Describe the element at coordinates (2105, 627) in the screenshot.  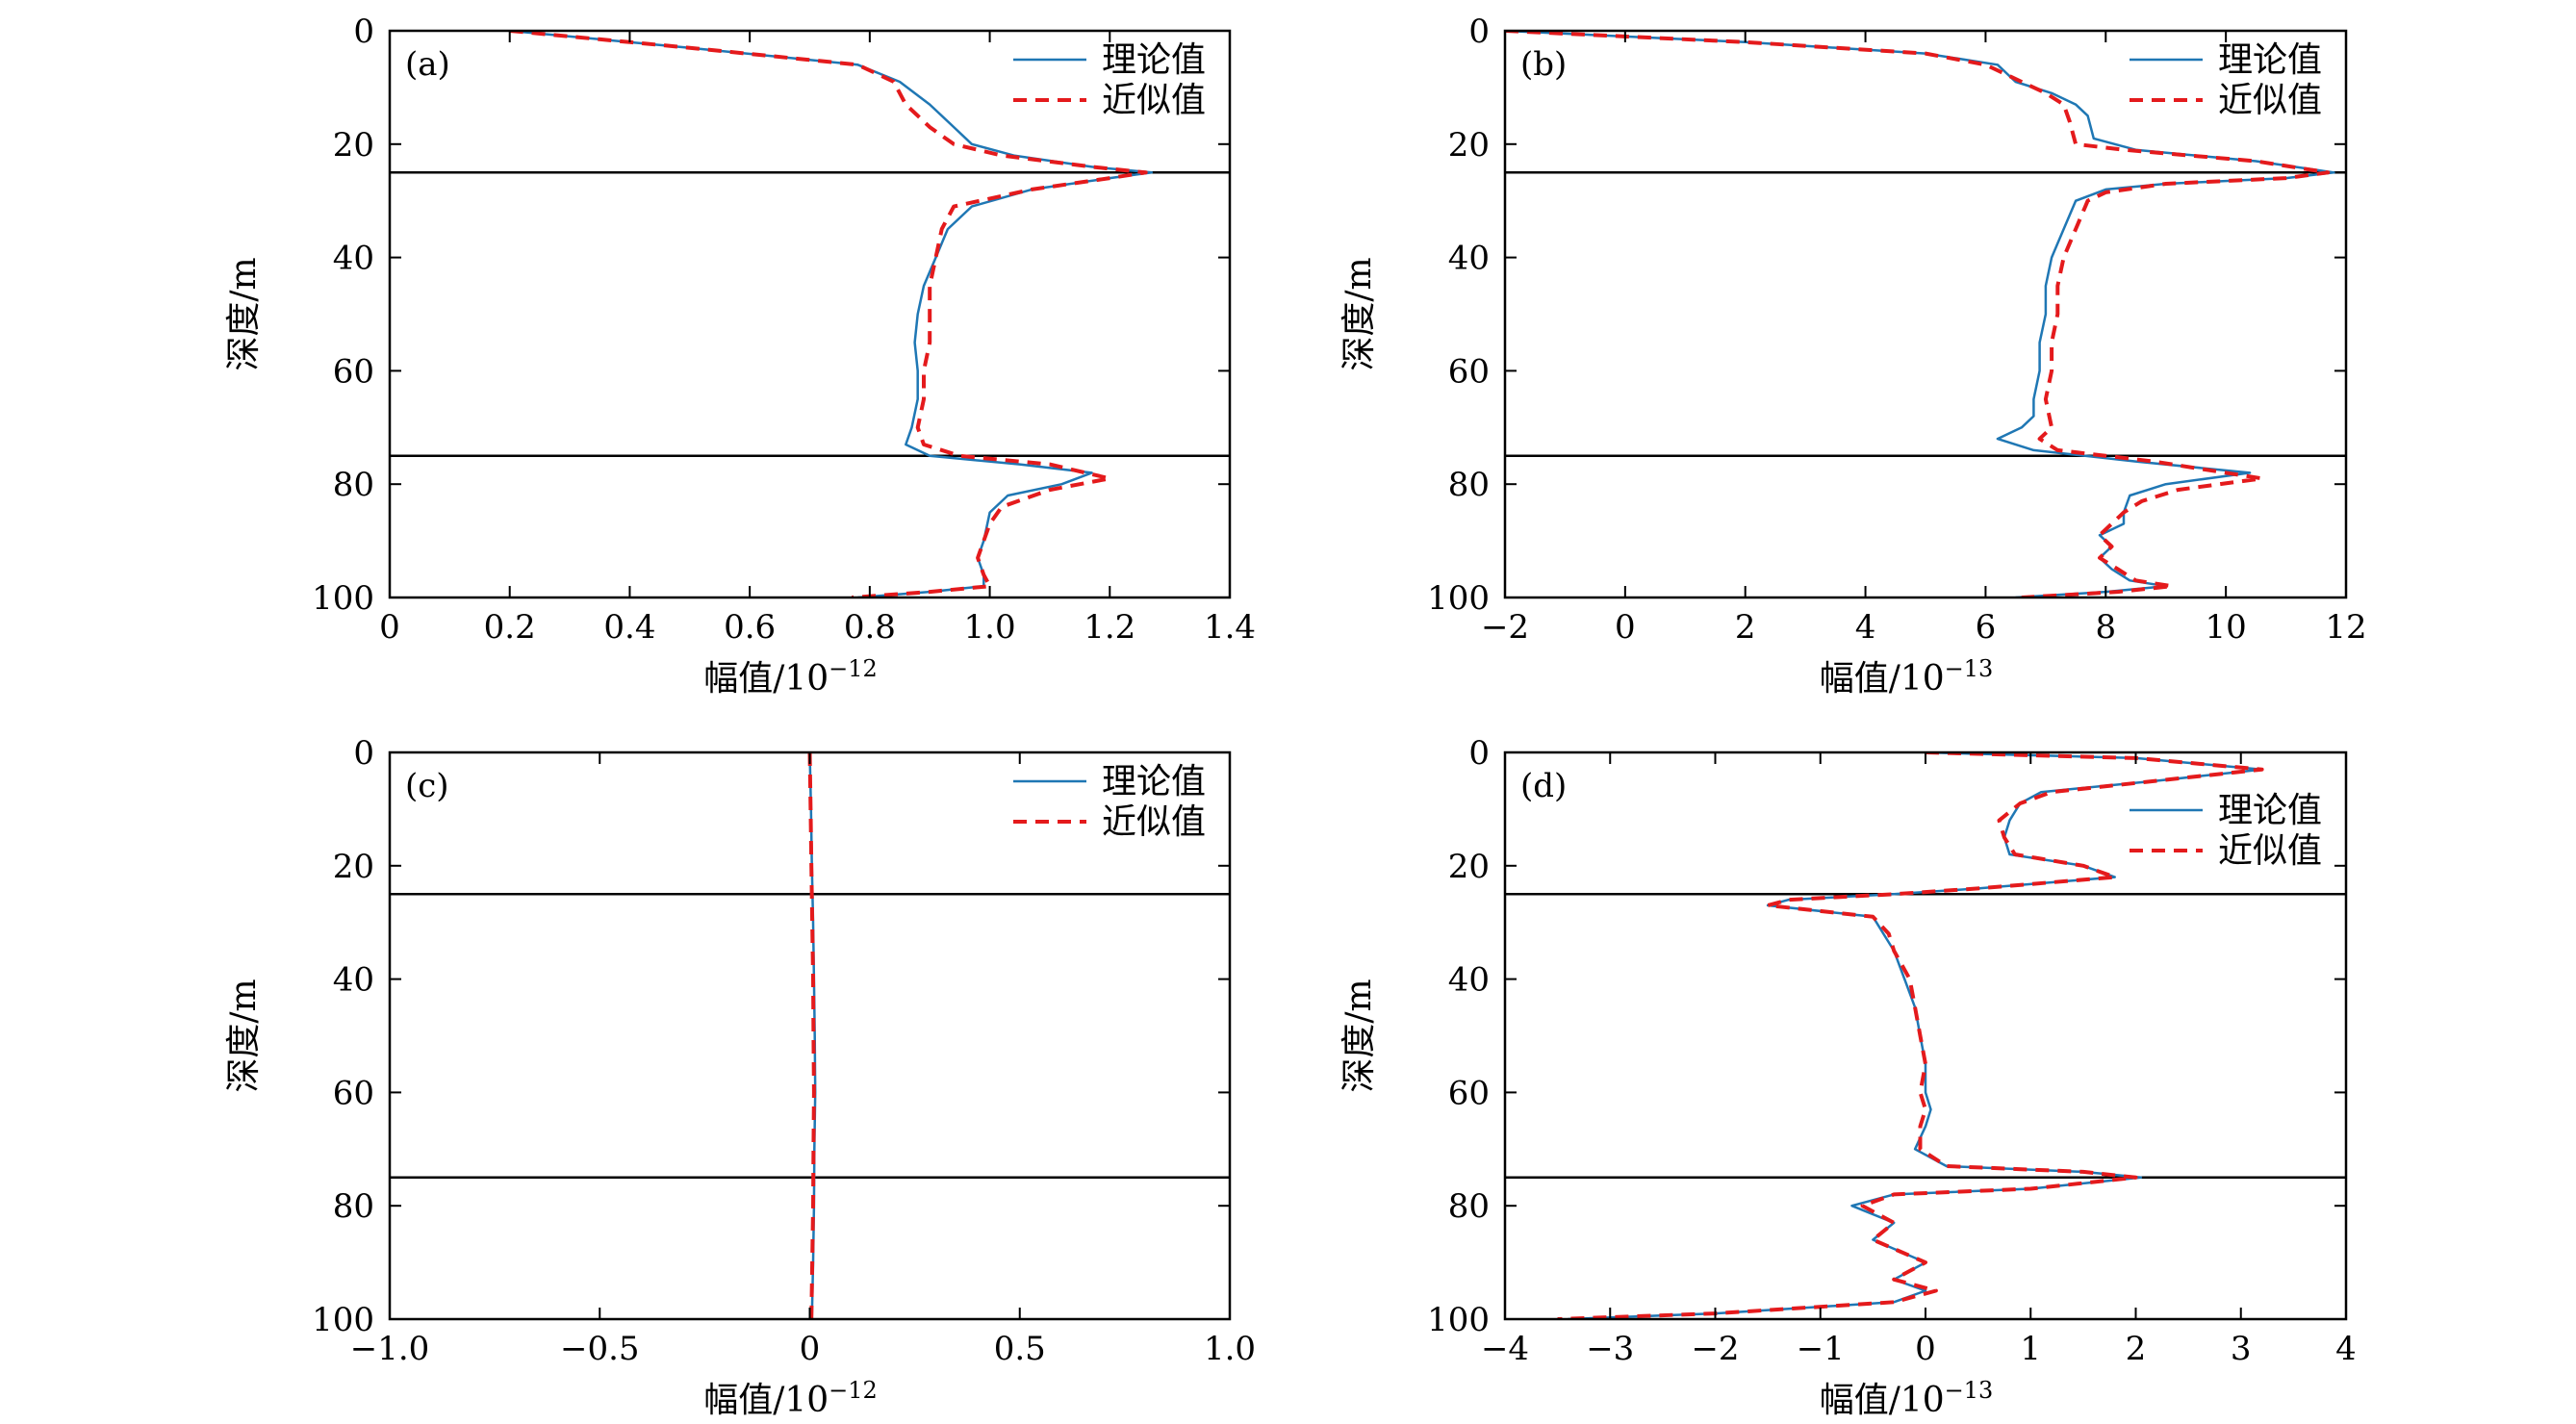
I see `x-tick-label: 8` at that location.